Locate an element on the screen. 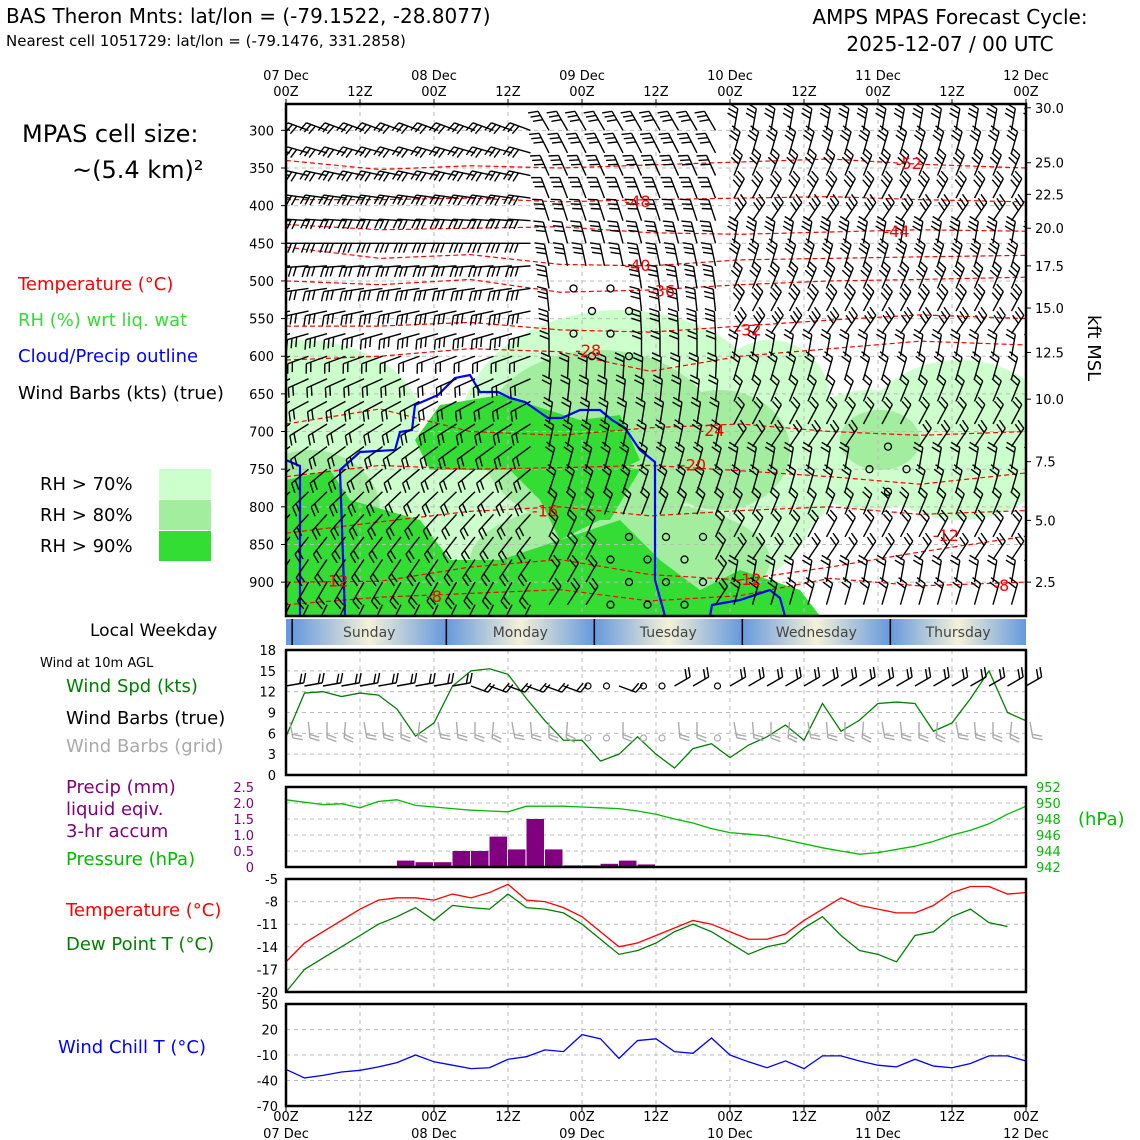 This screenshot has width=1140, height=1140. pressure-tick-label: 500 is located at coordinates (261, 282).